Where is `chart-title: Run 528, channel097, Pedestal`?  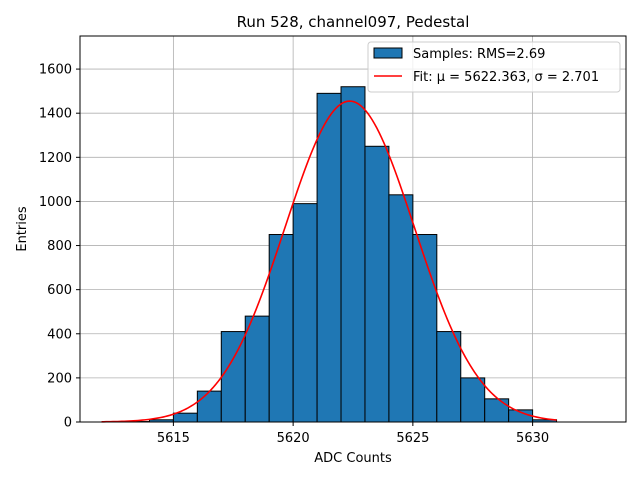 chart-title: Run 528, channel097, Pedestal is located at coordinates (353, 22).